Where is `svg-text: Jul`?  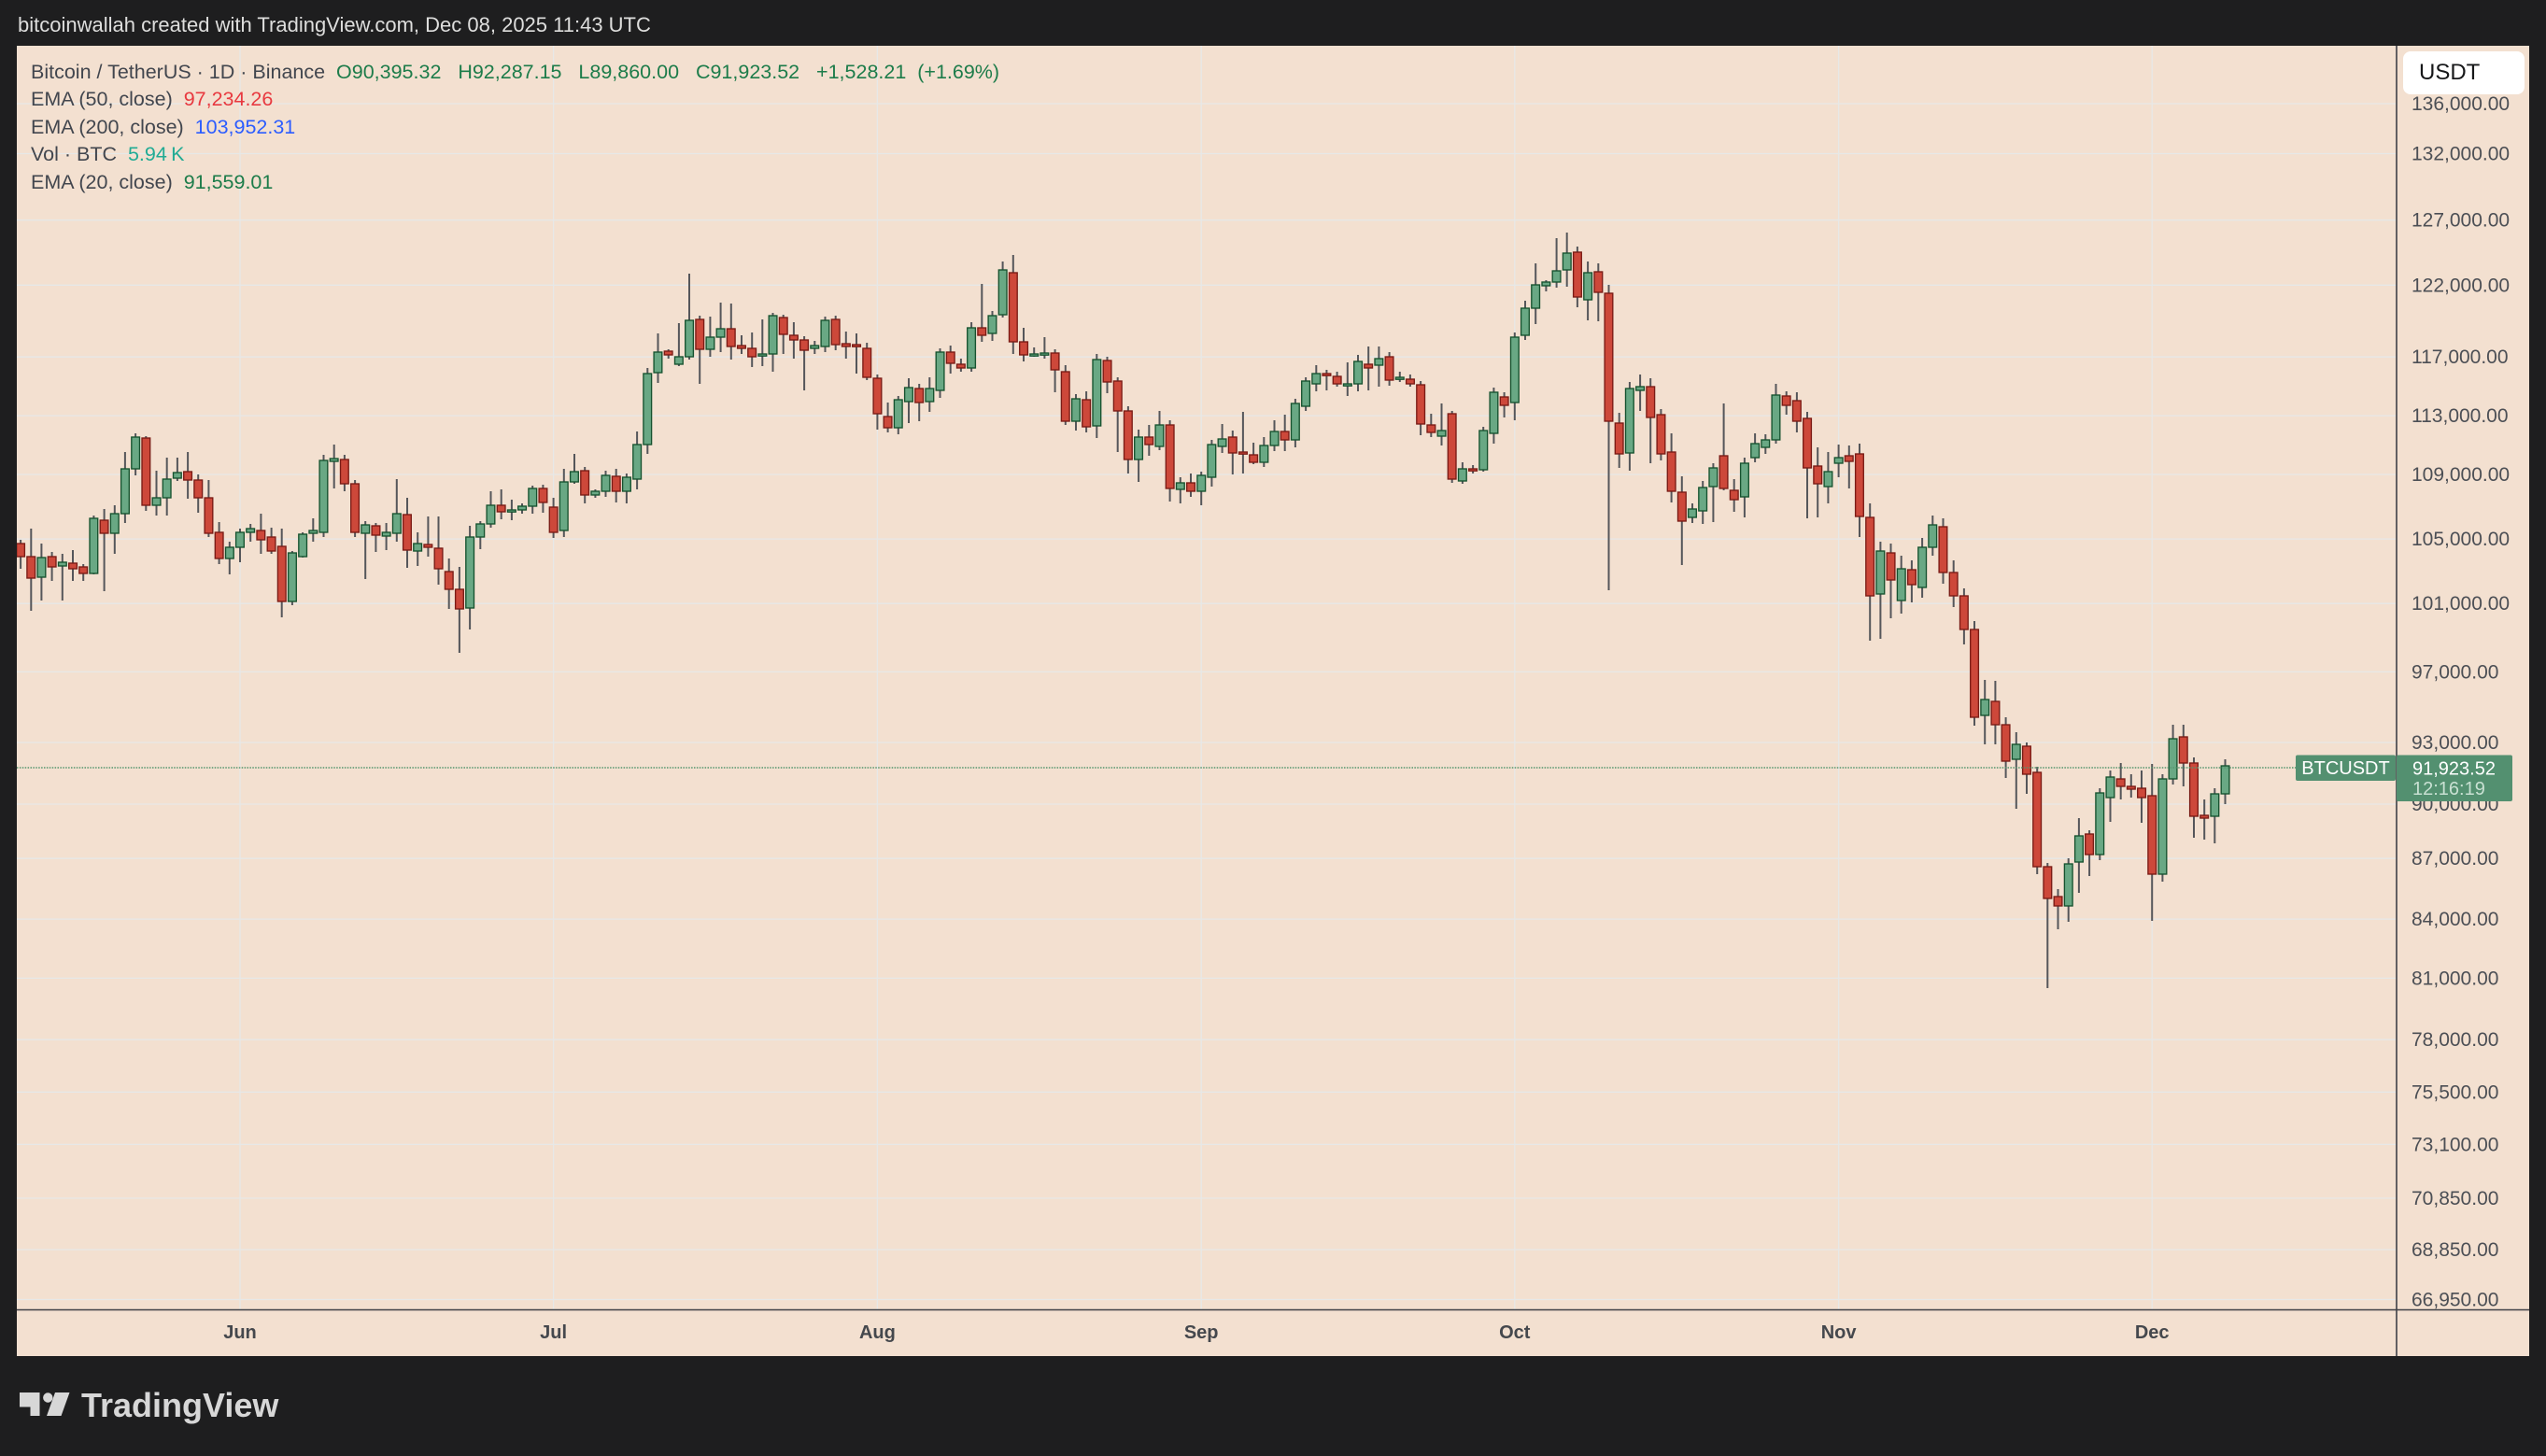
svg-text: Jul is located at coordinates (553, 1332).